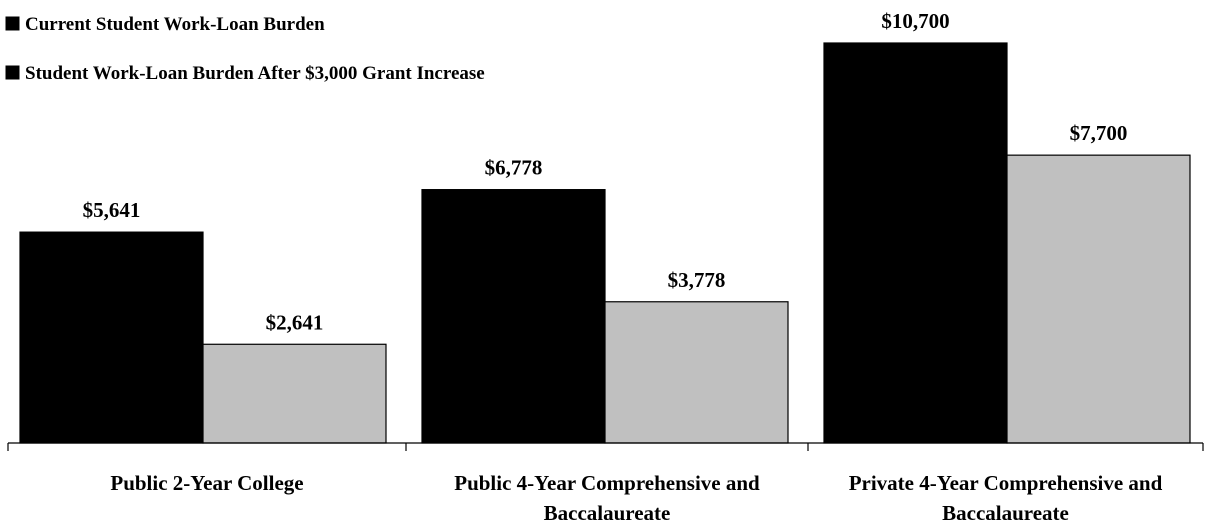 Image resolution: width=1205 pixels, height=525 pixels. Describe the element at coordinates (206, 483) in the screenshot. I see `category-label-0: Public 2-Year College` at that location.